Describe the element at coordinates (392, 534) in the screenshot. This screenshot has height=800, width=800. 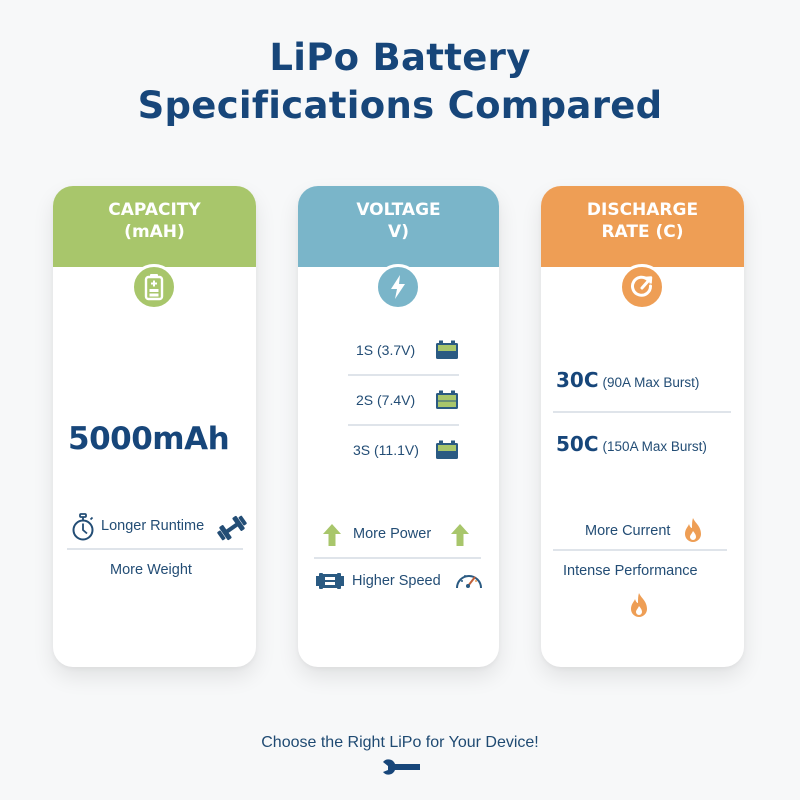
I see `tradeoff-more-power: More Power` at that location.